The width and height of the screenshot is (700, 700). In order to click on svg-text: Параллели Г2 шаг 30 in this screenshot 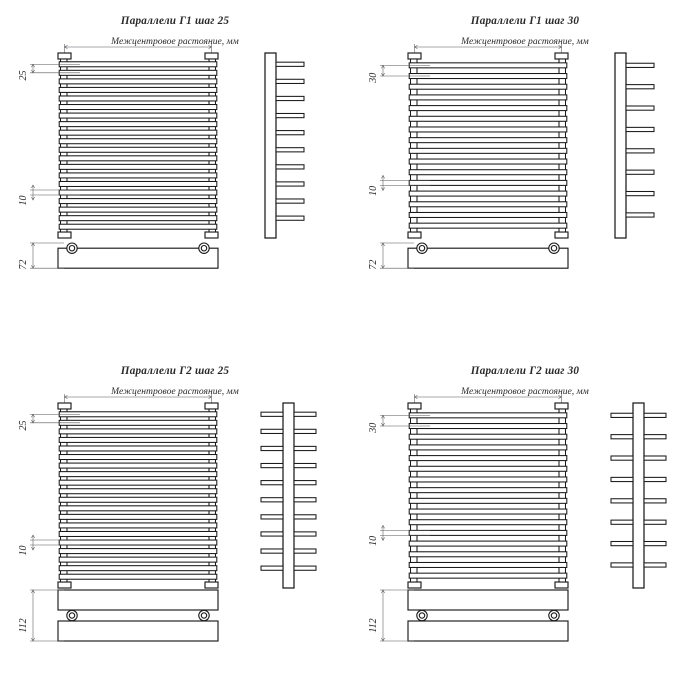, I will do `click(525, 371)`.